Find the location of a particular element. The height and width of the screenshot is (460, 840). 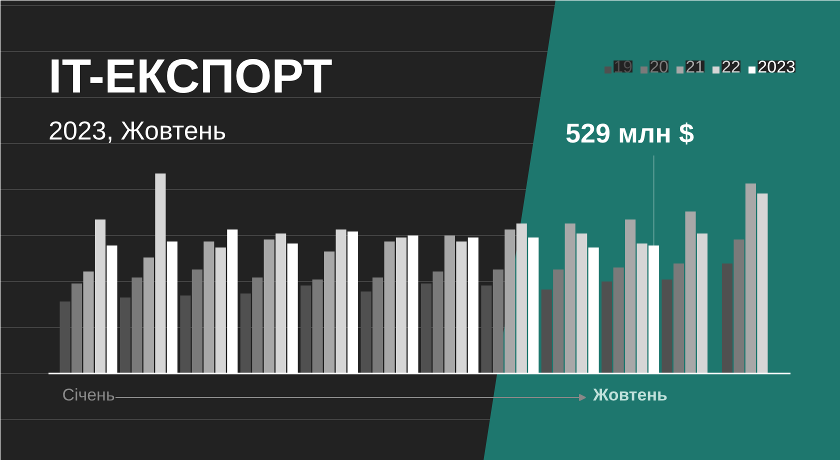

legend-label: 21 is located at coordinates (695, 67).